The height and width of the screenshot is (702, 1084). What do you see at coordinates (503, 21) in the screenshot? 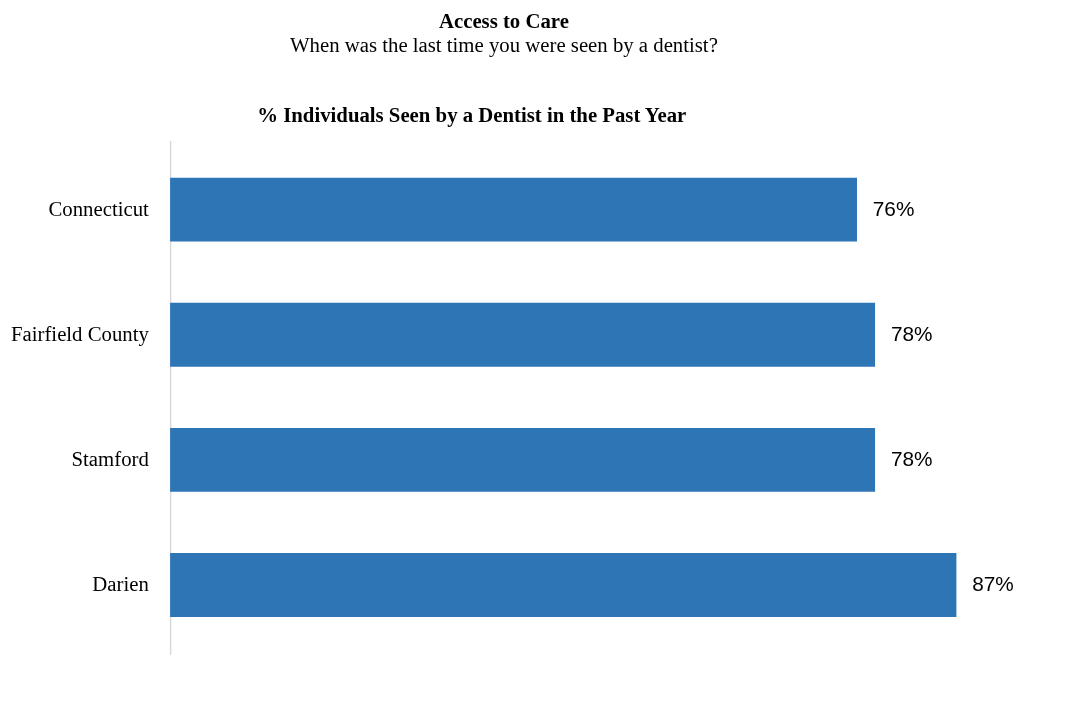
I see `chart-title: Access to Care` at bounding box center [503, 21].